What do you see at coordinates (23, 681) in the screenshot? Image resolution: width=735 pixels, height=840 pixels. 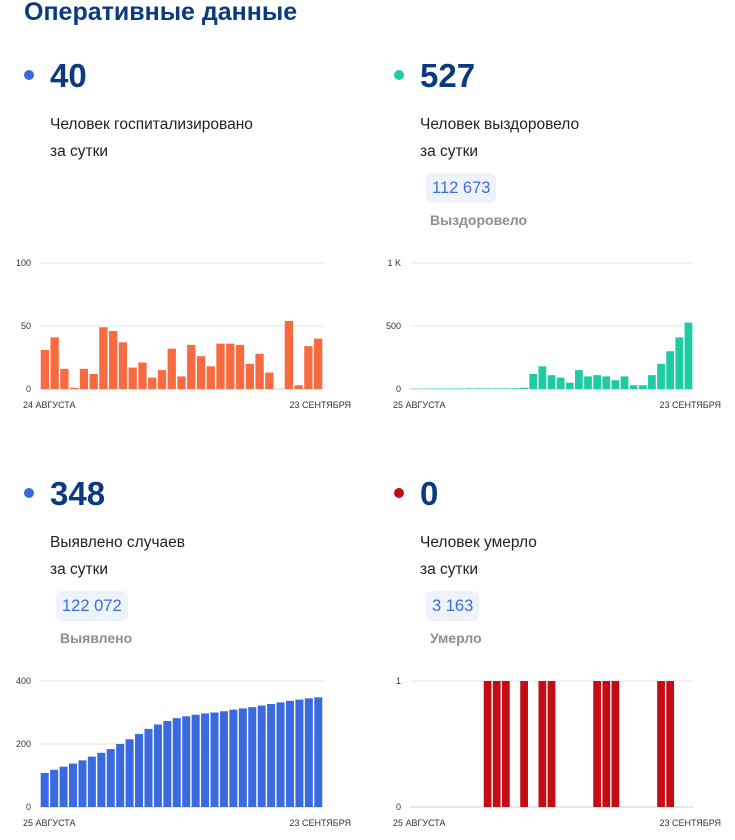 I see `y-tick-label: 400` at bounding box center [23, 681].